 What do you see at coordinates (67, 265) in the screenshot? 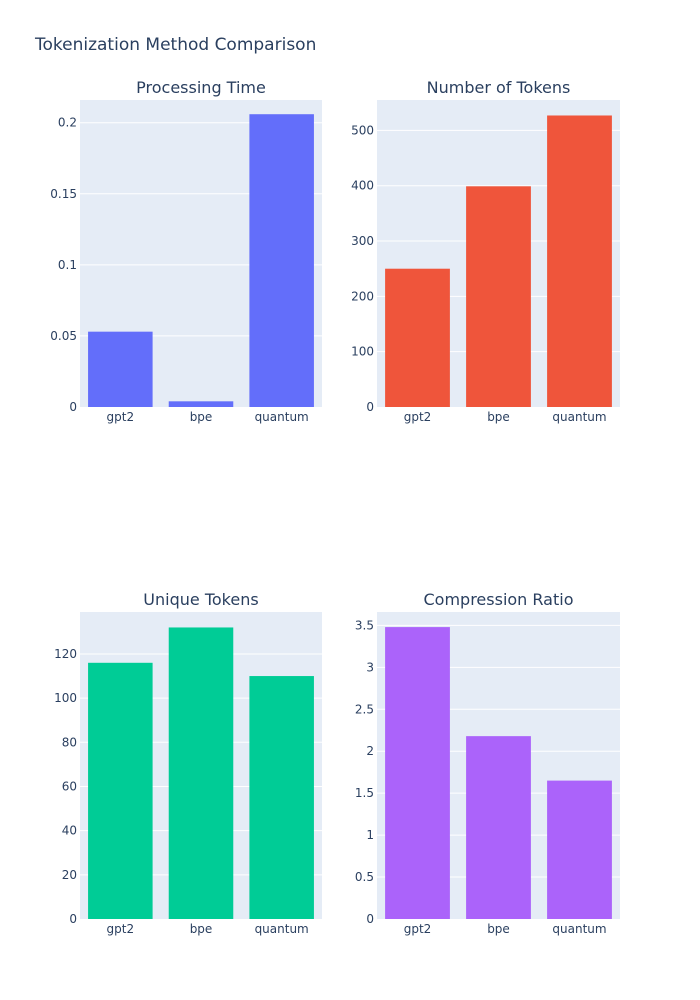
I see `y-tick-label: 0.1` at bounding box center [67, 265].